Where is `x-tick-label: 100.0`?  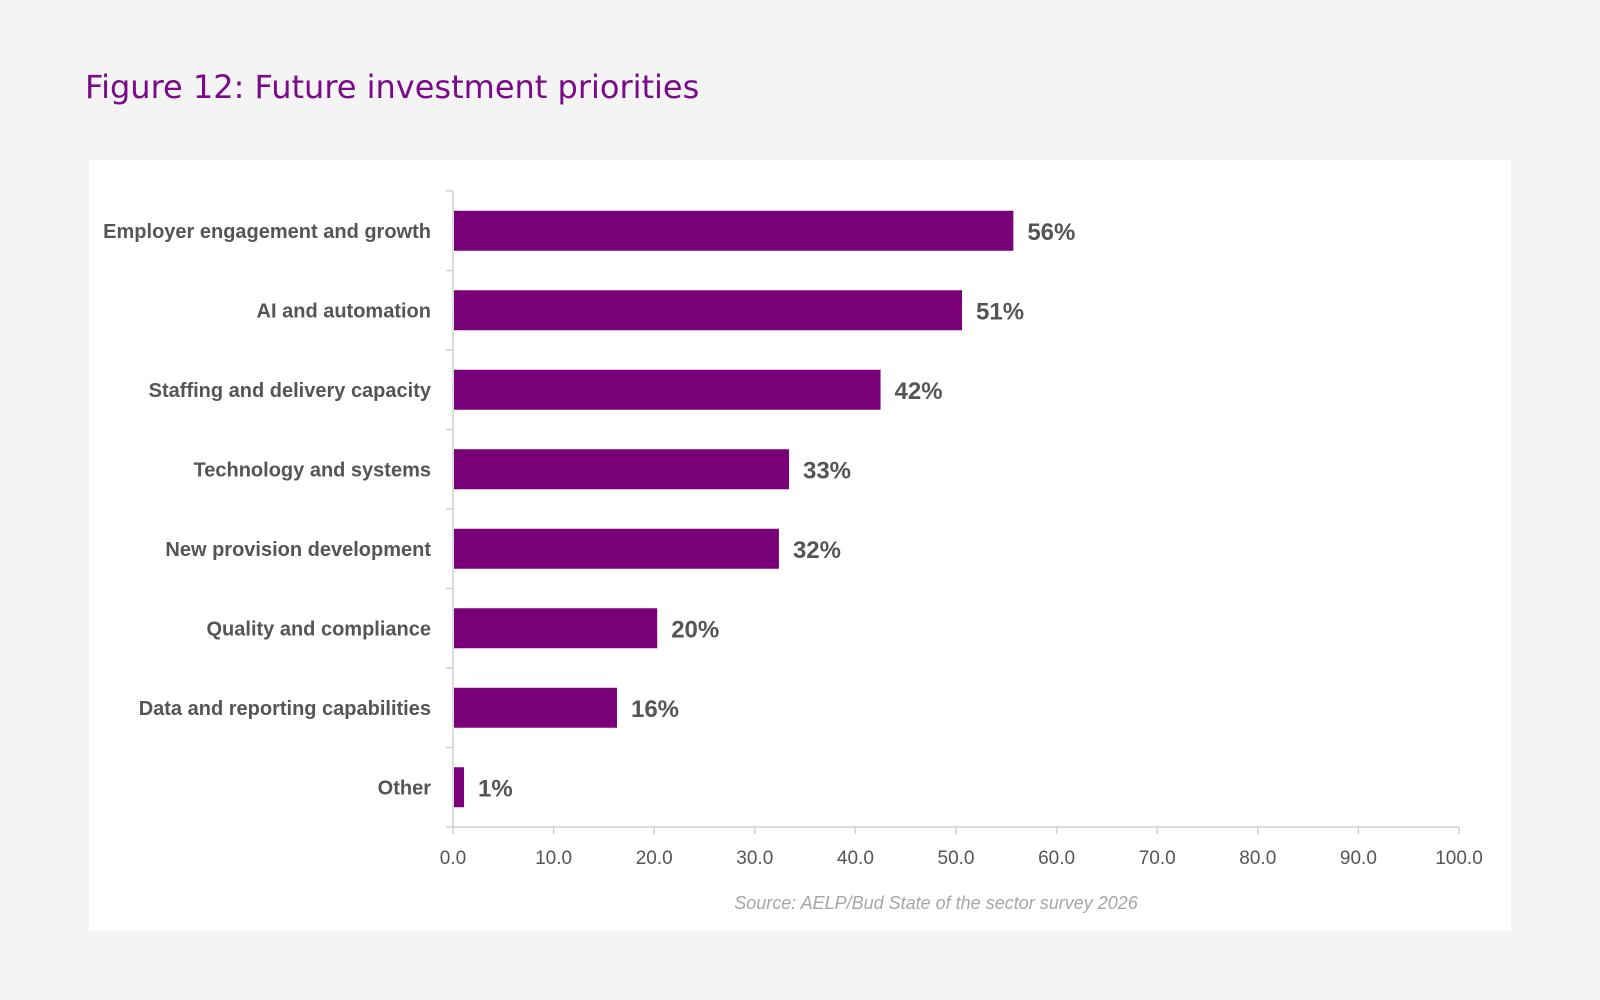 x-tick-label: 100.0 is located at coordinates (1459, 858).